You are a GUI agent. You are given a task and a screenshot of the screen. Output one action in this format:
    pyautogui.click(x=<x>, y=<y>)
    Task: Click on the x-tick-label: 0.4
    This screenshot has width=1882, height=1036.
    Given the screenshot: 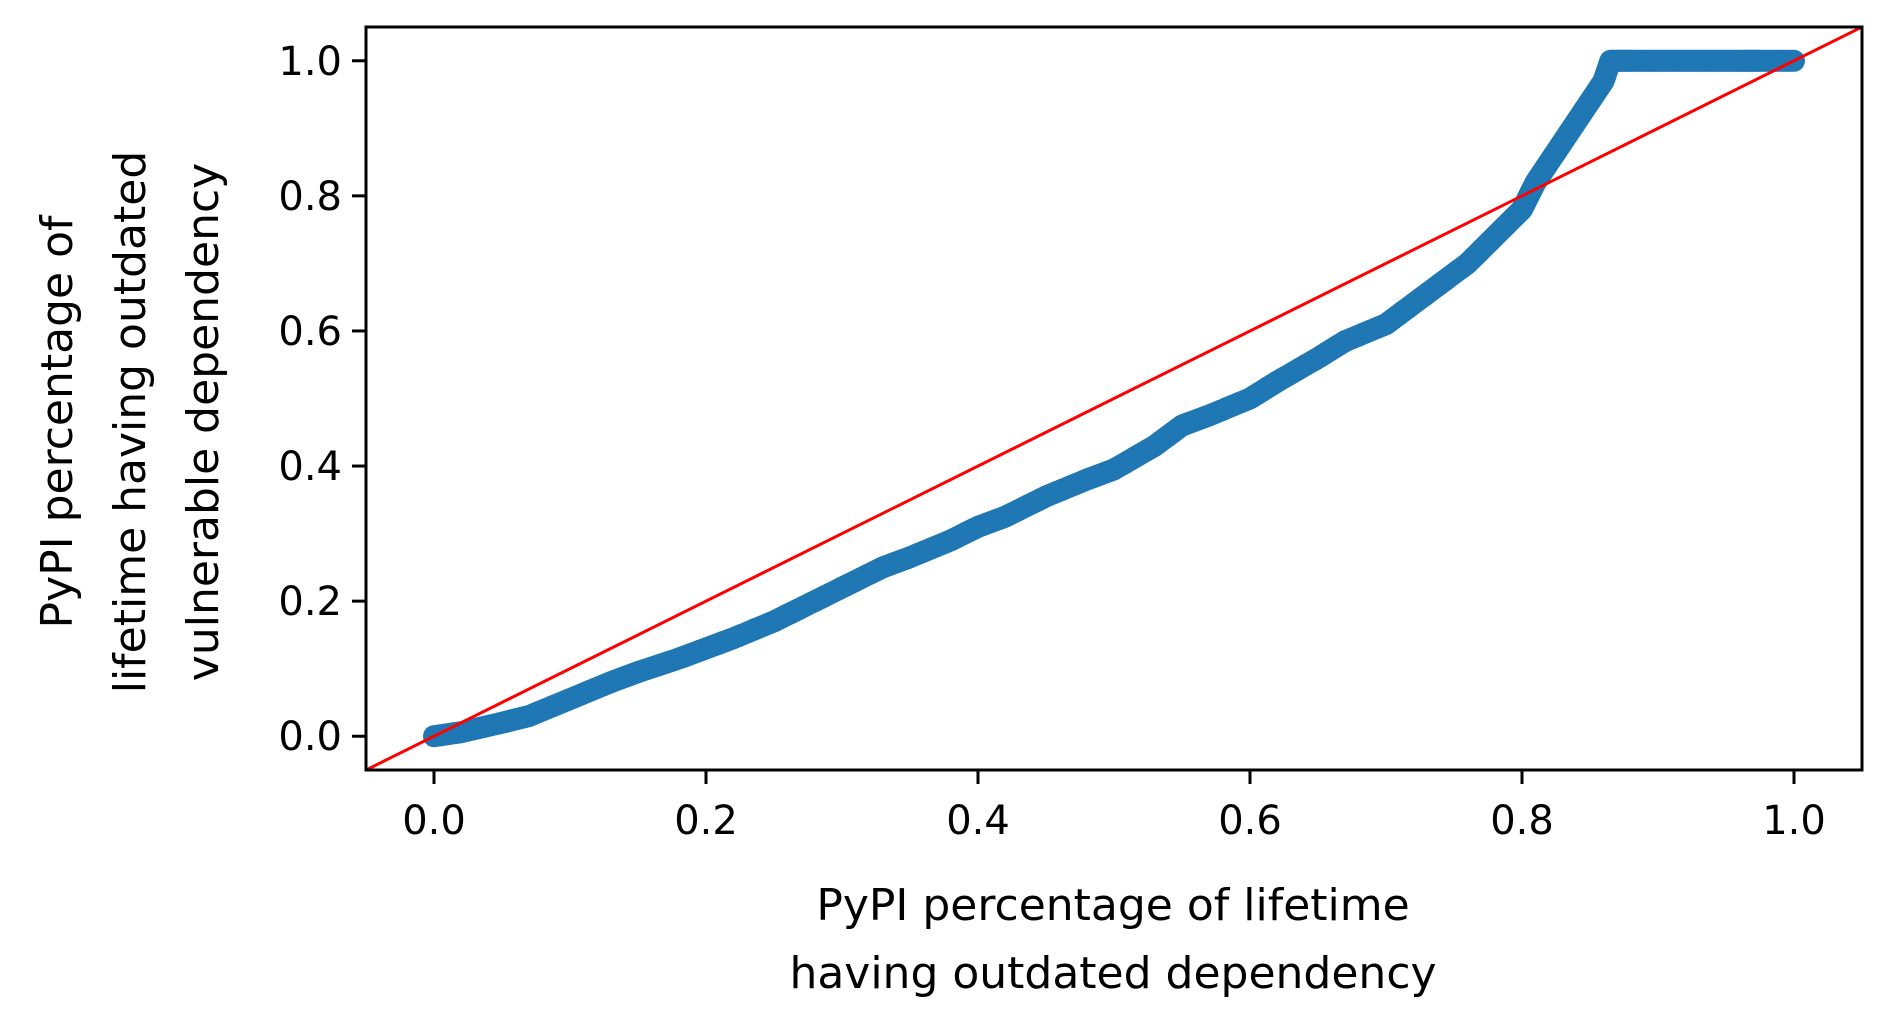 What is the action you would take?
    pyautogui.click(x=978, y=821)
    